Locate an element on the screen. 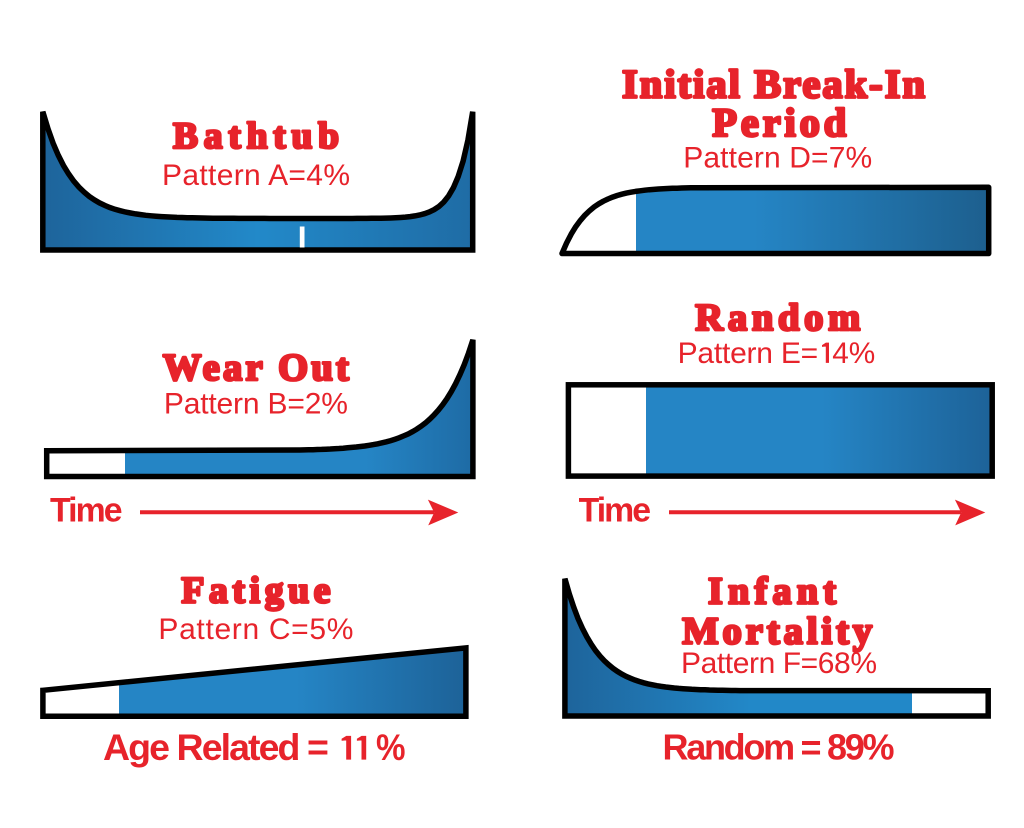 The image size is (1024, 828). svg-text: Pattern E= is located at coordinates (748, 353).